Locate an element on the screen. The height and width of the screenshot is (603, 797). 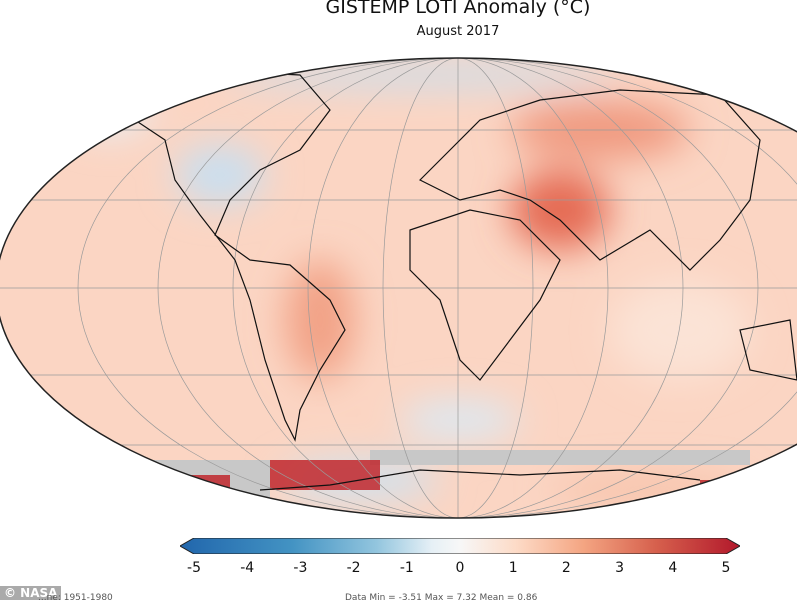
colorbar-tick-label: -1 is located at coordinates (406, 568).